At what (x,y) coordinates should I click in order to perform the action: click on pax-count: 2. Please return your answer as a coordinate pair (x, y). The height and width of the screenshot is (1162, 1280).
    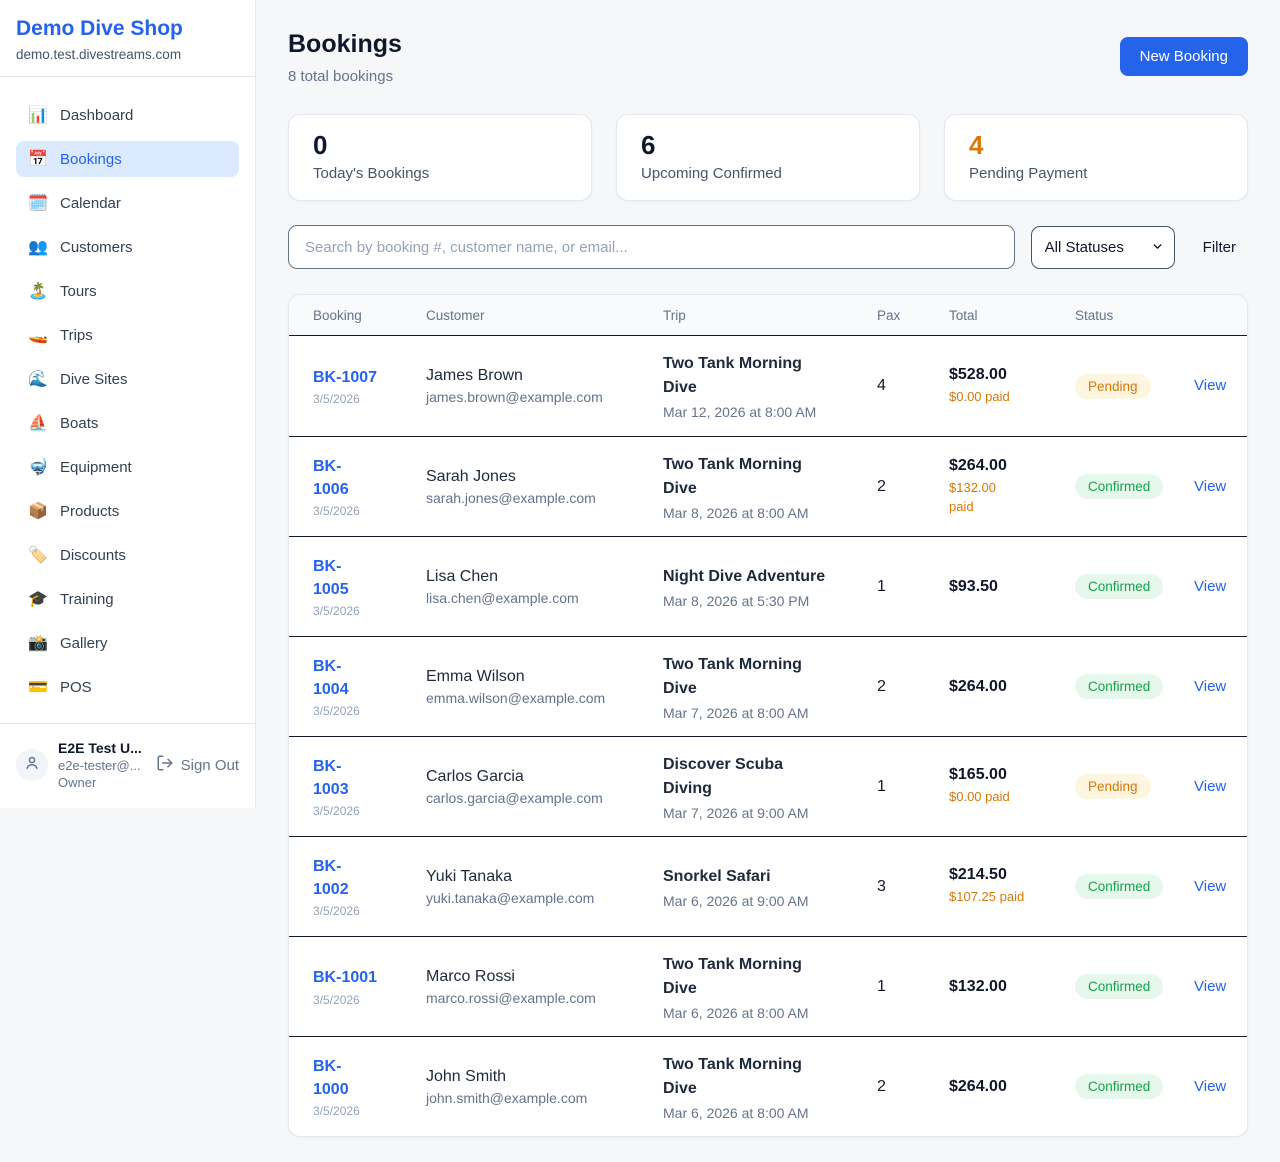
    Looking at the image, I should click on (881, 486).